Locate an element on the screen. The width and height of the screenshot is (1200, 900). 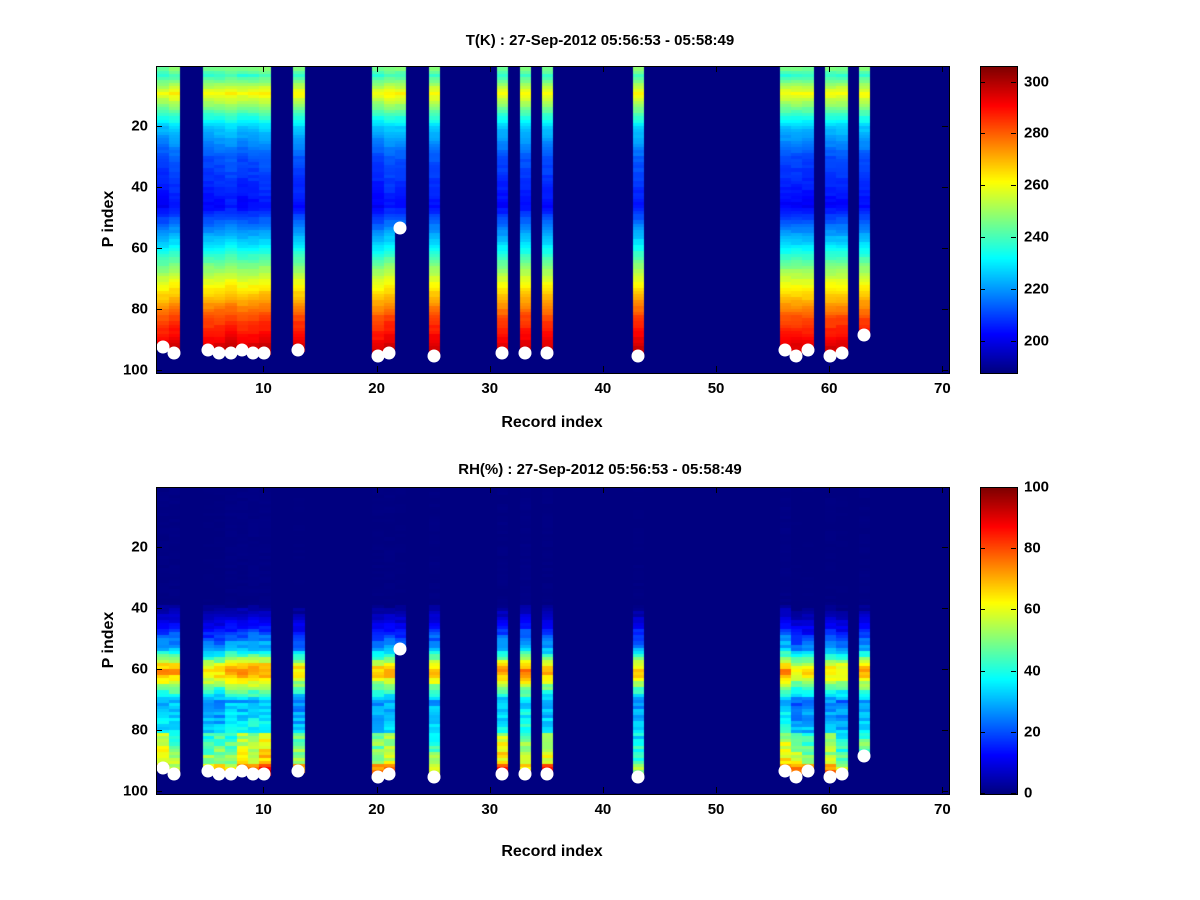
colorbar-tick-label: 40 is located at coordinates (1032, 671).